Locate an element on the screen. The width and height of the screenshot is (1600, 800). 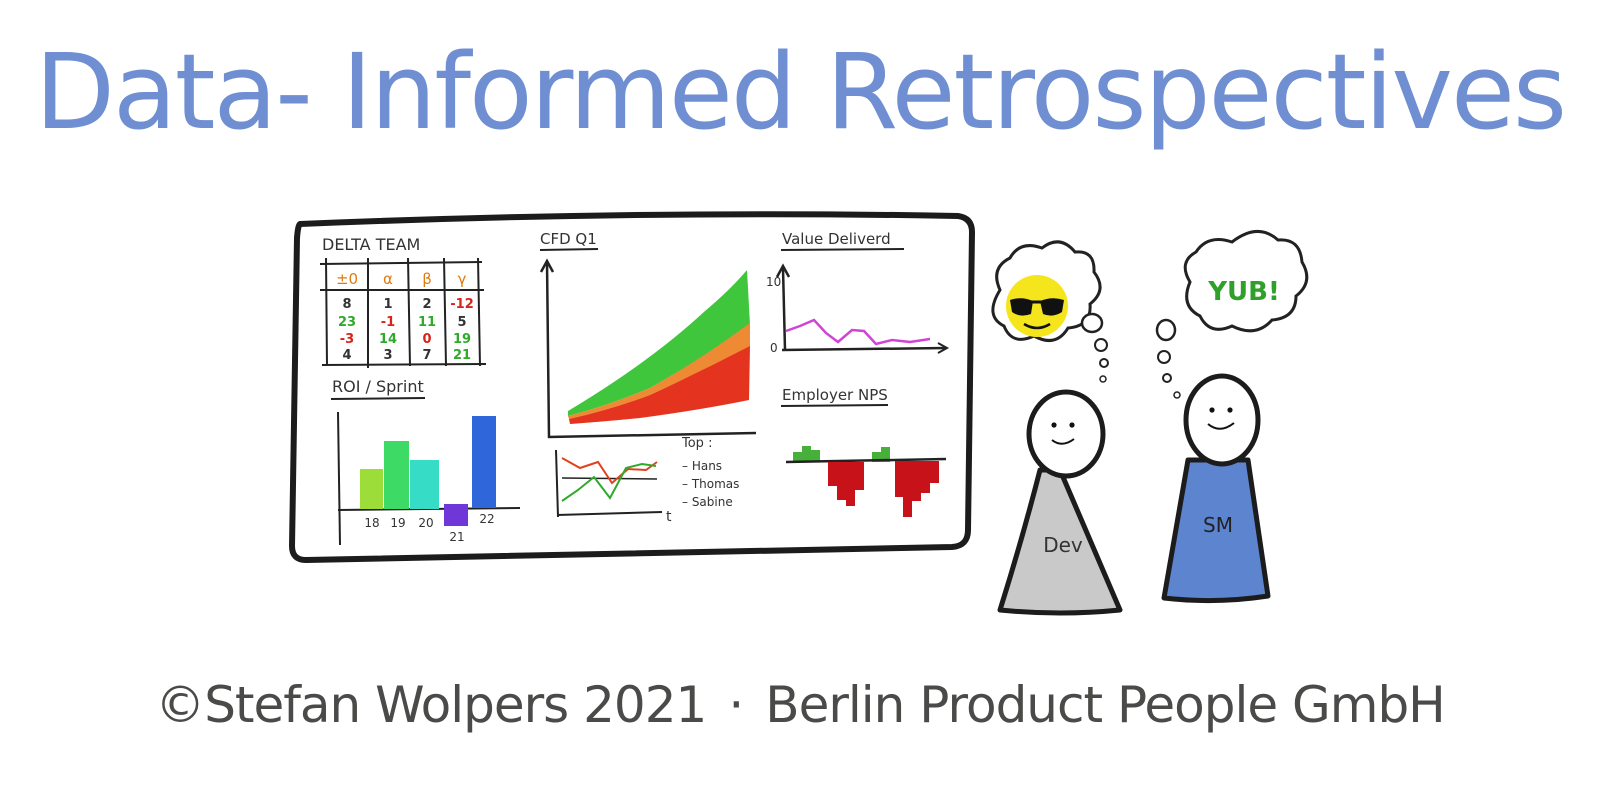
value-line is located at coordinates (858, 332).